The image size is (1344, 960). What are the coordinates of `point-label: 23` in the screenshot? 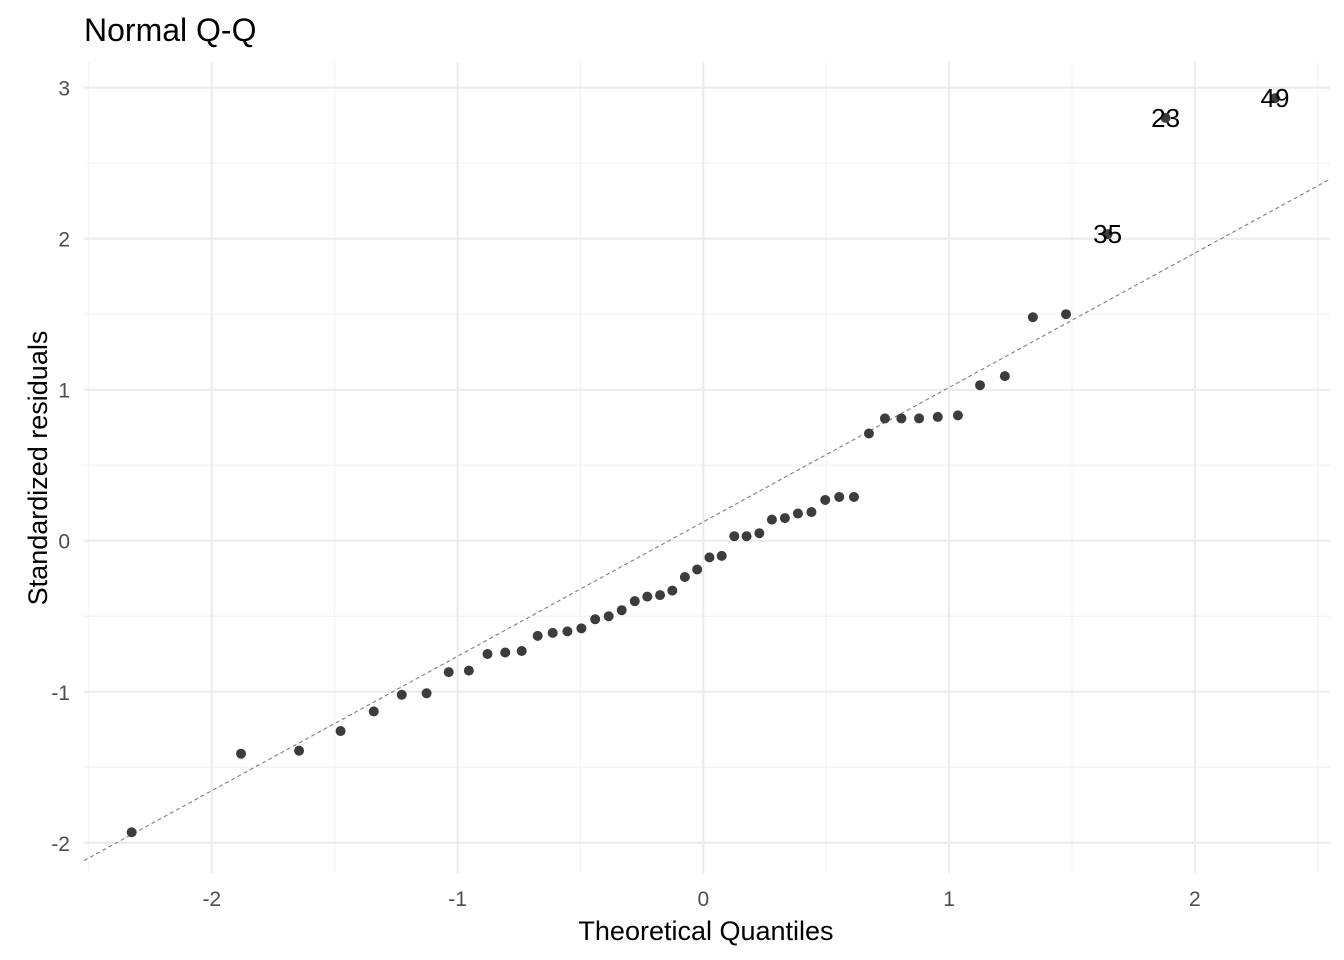 It's located at (1165, 118).